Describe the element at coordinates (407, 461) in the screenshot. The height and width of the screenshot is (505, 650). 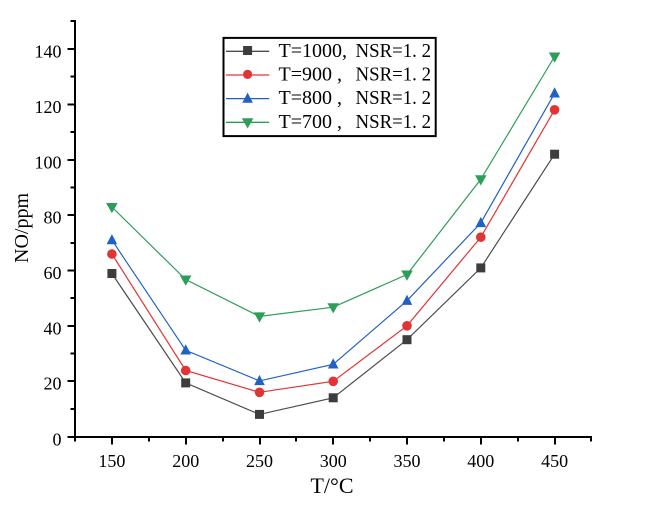
I see `svg-text: 350` at that location.